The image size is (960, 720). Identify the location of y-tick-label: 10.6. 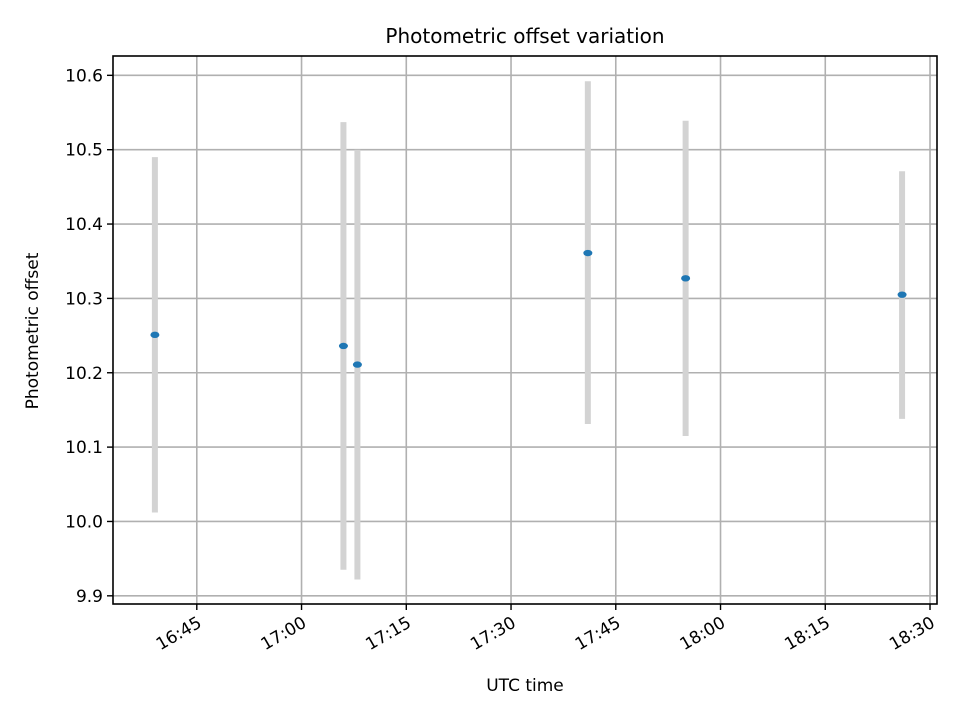
(84, 76).